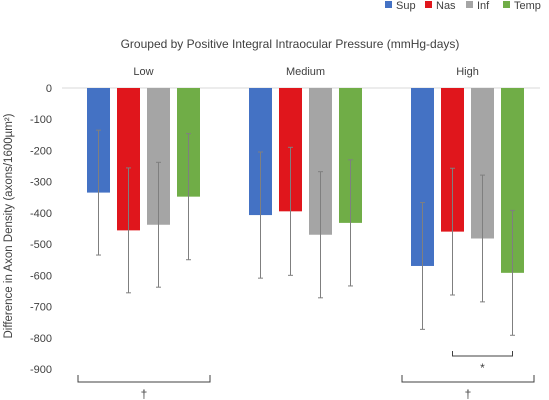 The height and width of the screenshot is (400, 549). What do you see at coordinates (158, 156) in the screenshot?
I see `bar-inf-low` at bounding box center [158, 156].